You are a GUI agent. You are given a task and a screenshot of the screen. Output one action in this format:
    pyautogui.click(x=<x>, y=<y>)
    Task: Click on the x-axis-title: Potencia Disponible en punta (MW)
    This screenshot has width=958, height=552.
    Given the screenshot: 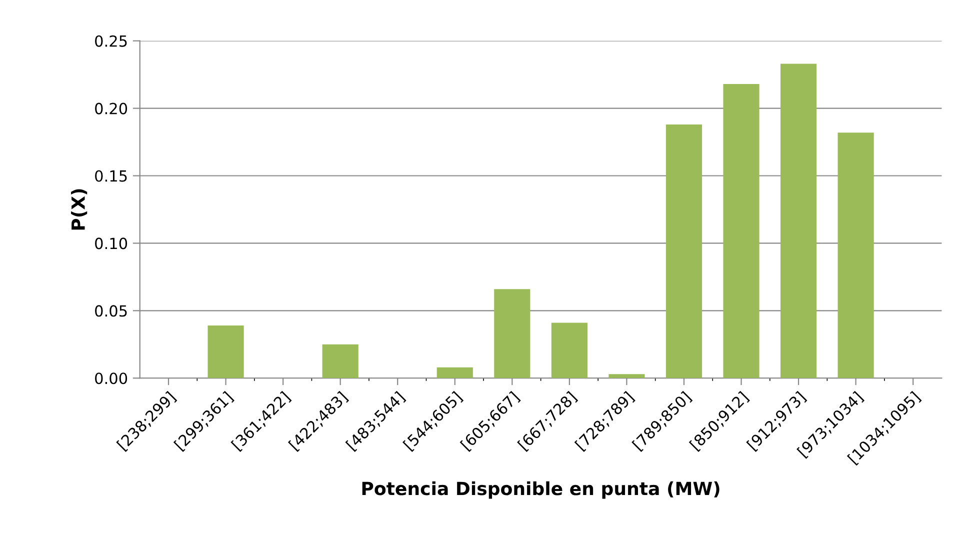 What is the action you would take?
    pyautogui.click(x=541, y=490)
    